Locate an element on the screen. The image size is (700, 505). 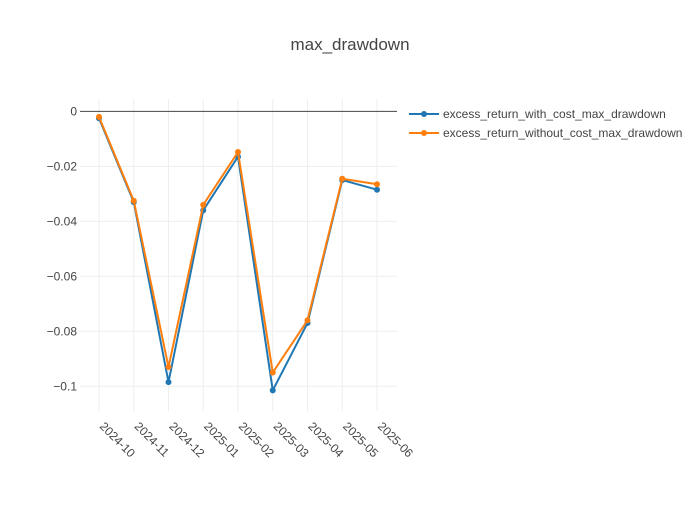
y-tick-label: −0.08 is located at coordinates (62, 331).